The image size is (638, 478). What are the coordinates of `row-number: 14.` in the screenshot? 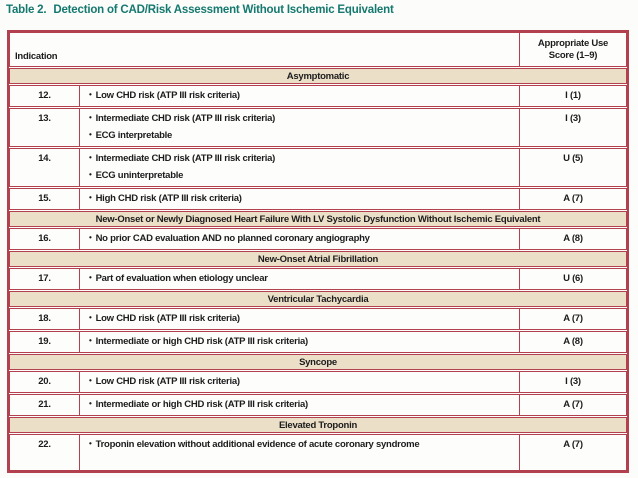 It's located at (45, 167).